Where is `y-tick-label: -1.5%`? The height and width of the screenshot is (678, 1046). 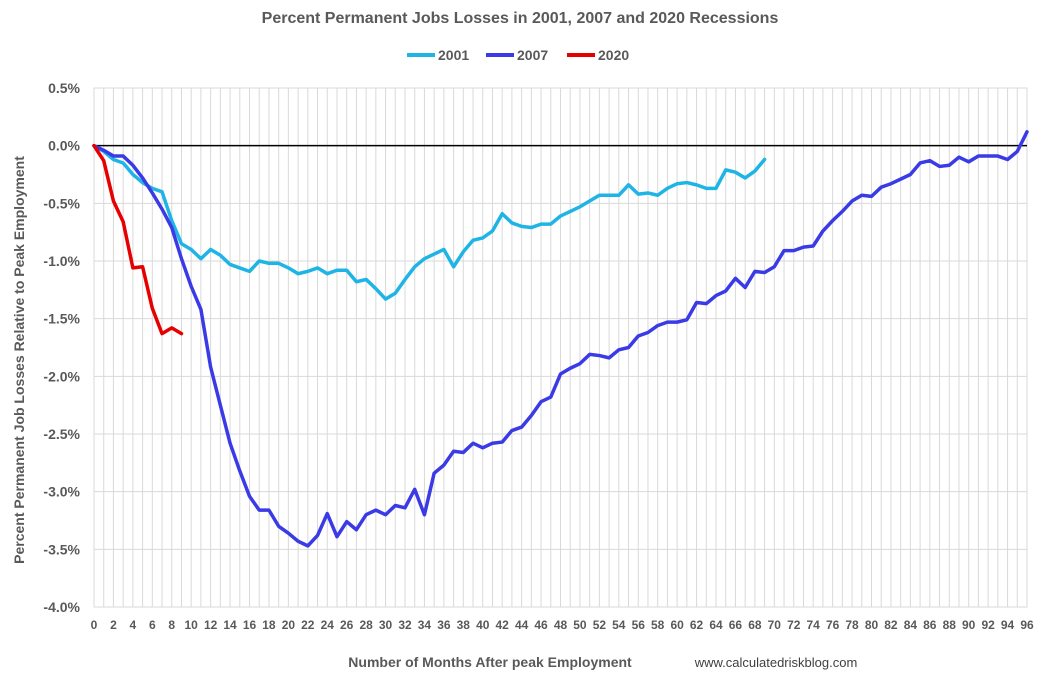 y-tick-label: -1.5% is located at coordinates (61, 319).